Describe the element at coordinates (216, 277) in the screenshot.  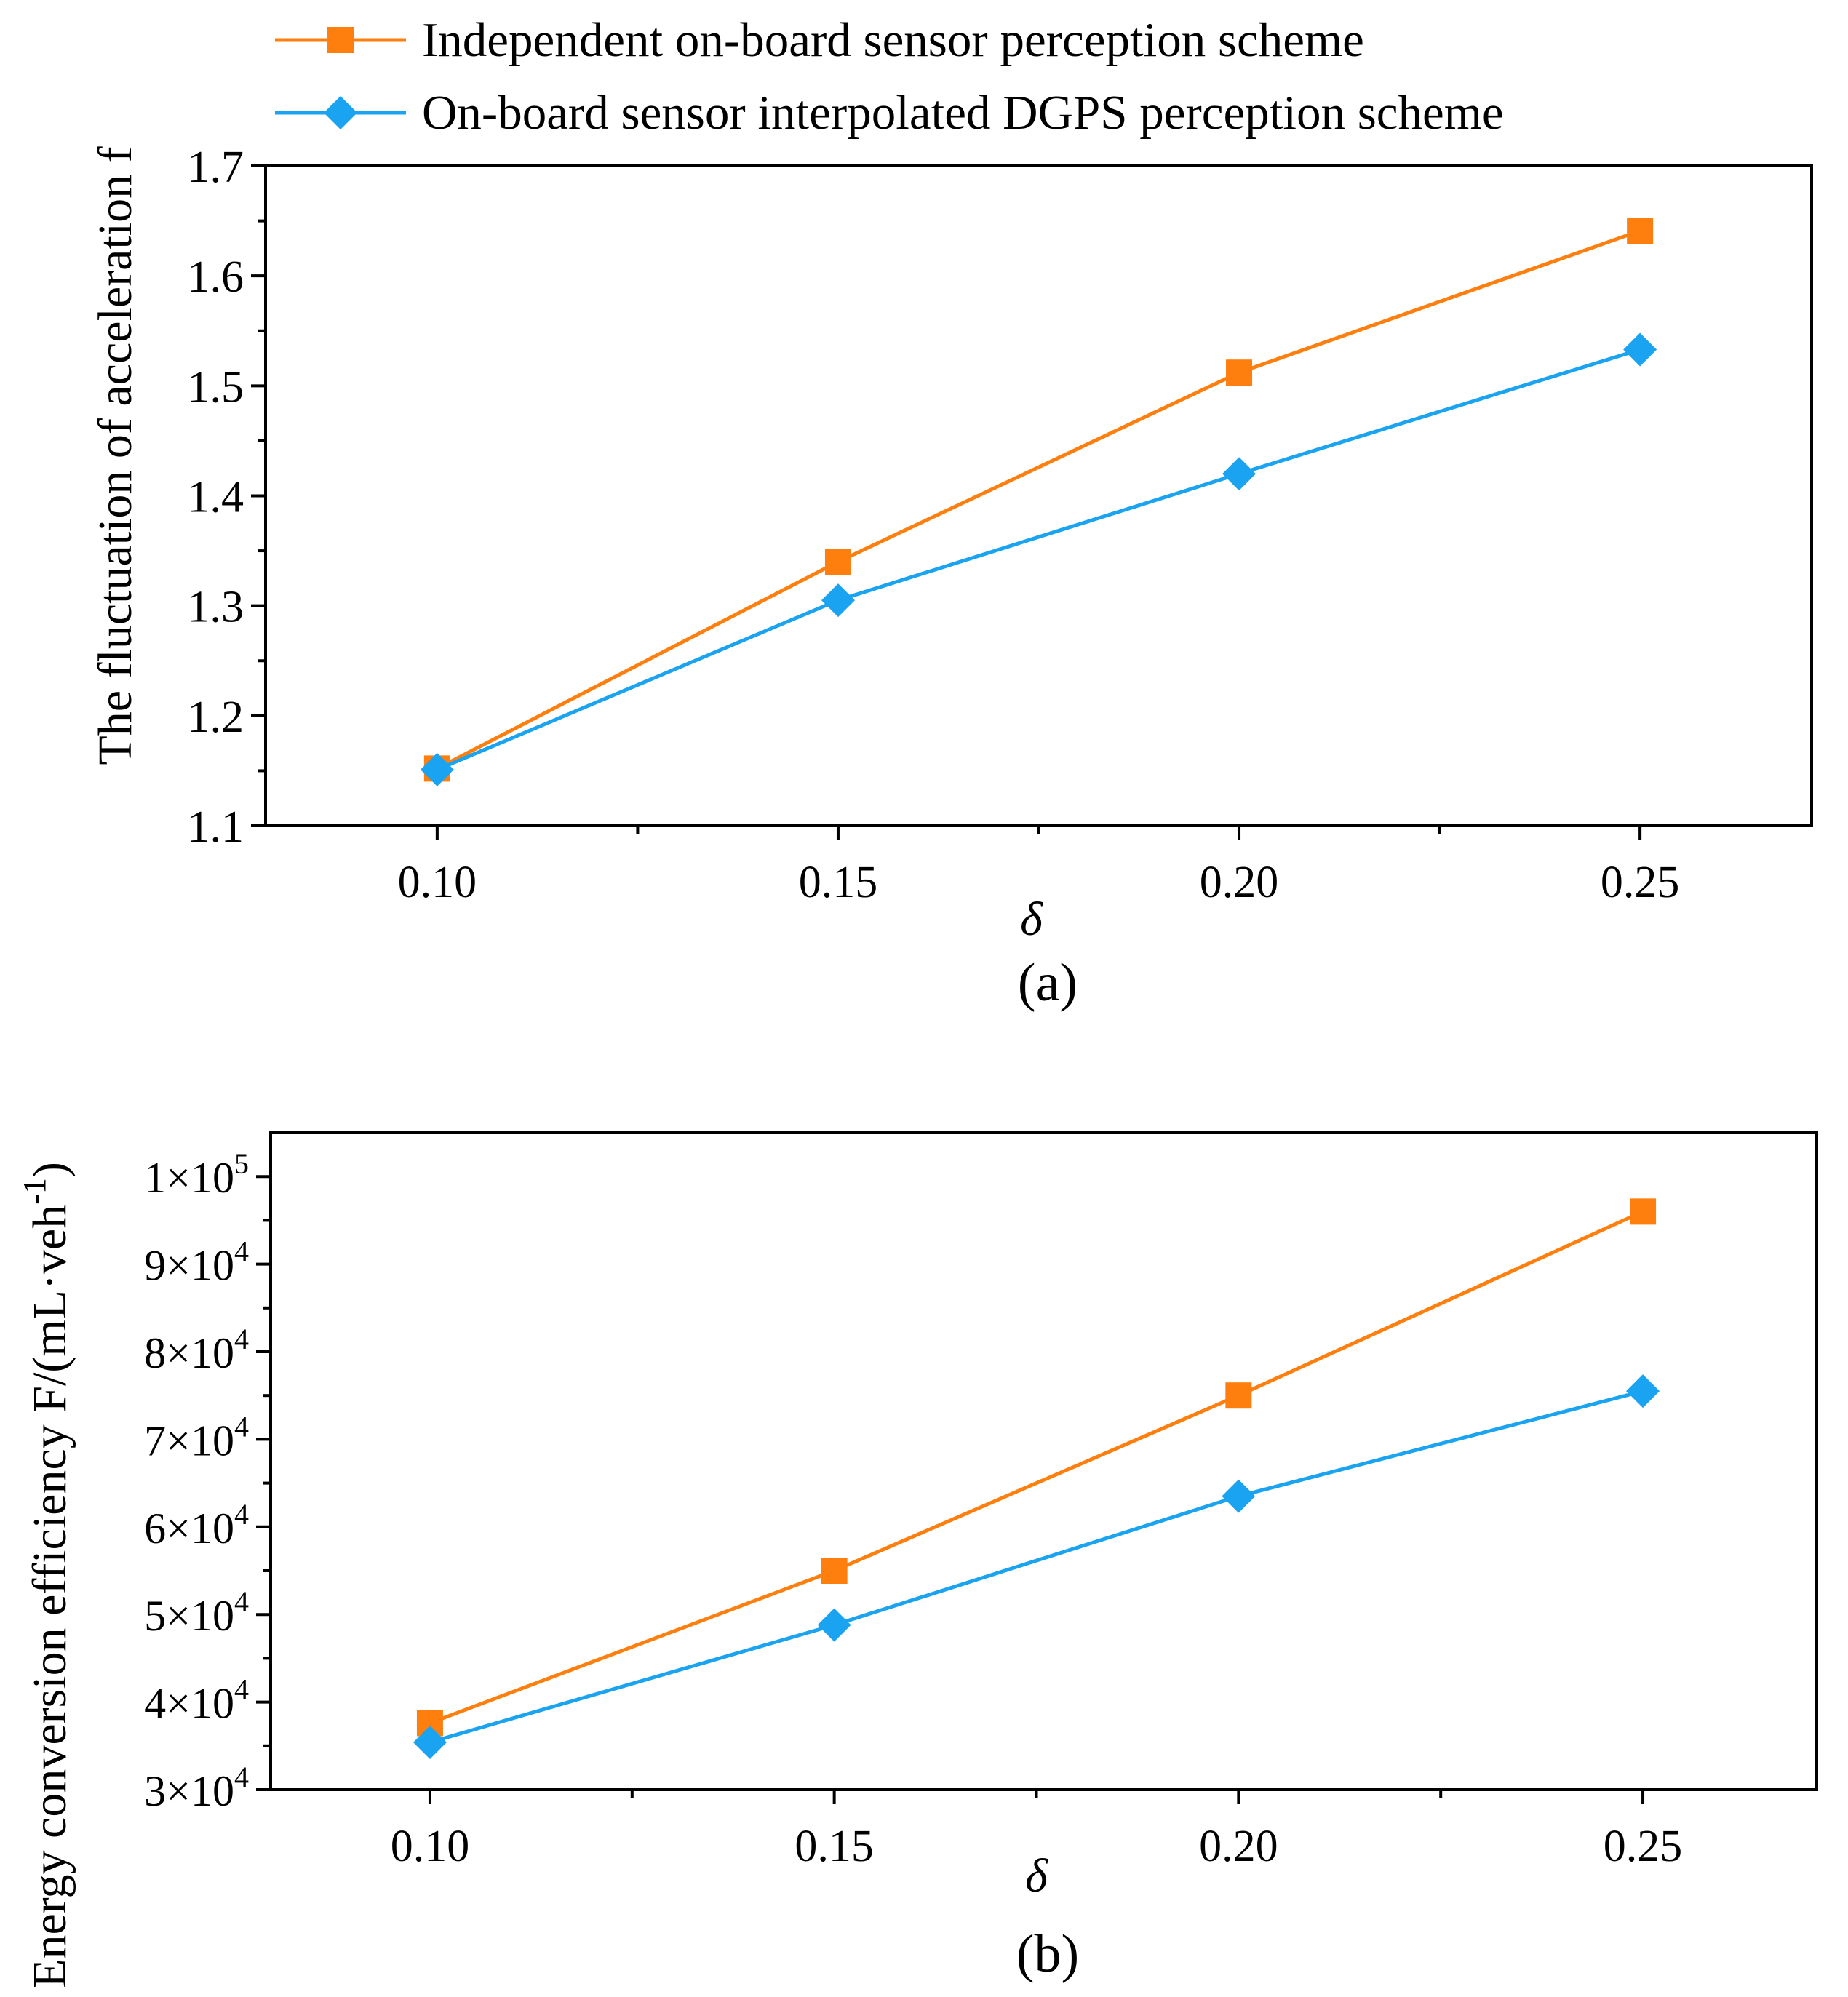
I see `y-tick-label: 1.6` at that location.